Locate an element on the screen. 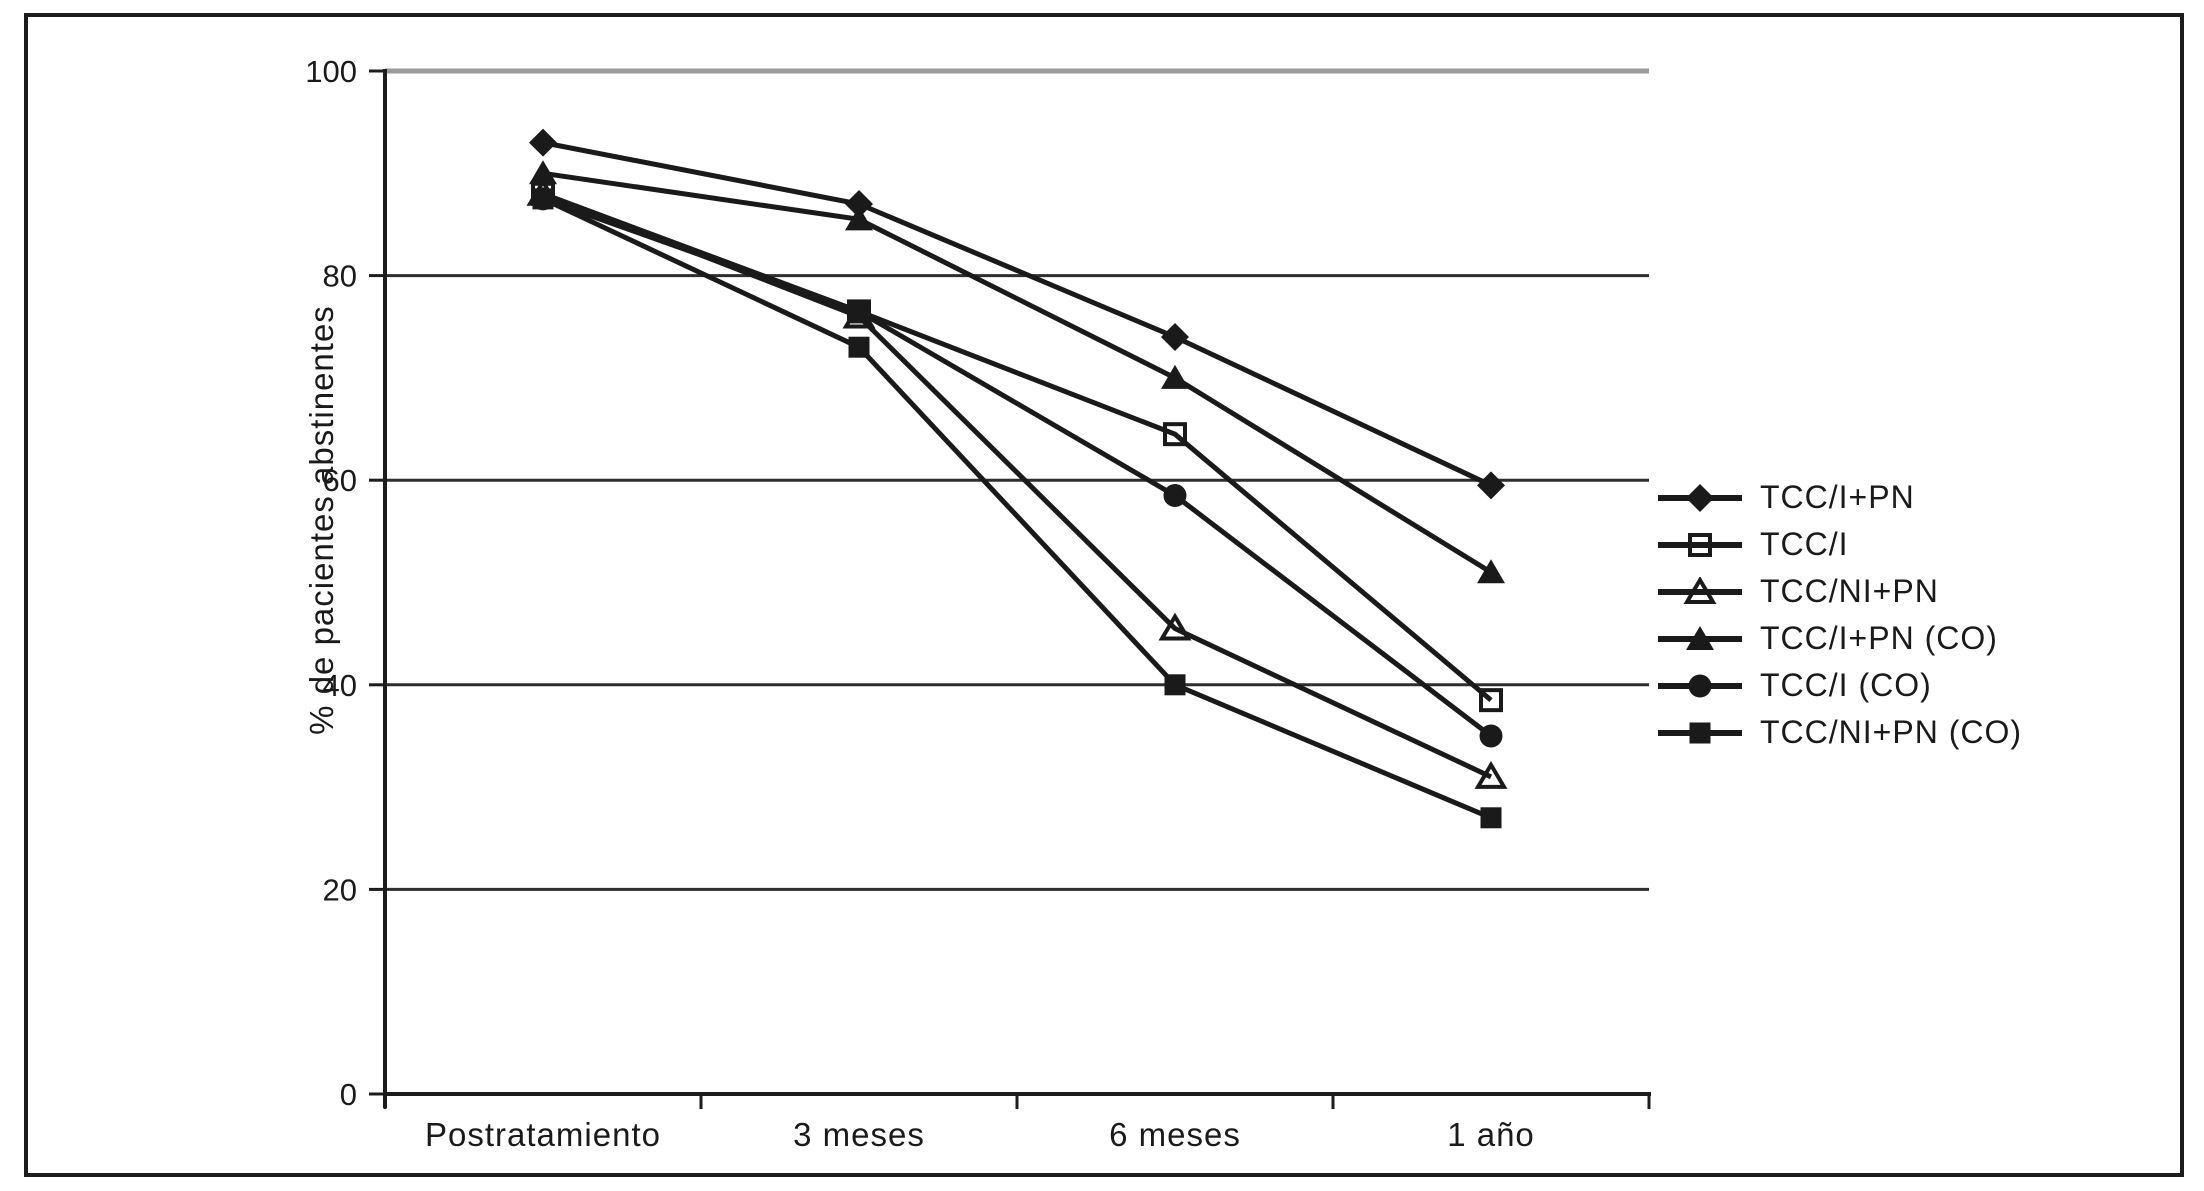  y-tick-label-20: 20 is located at coordinates (340, 889).